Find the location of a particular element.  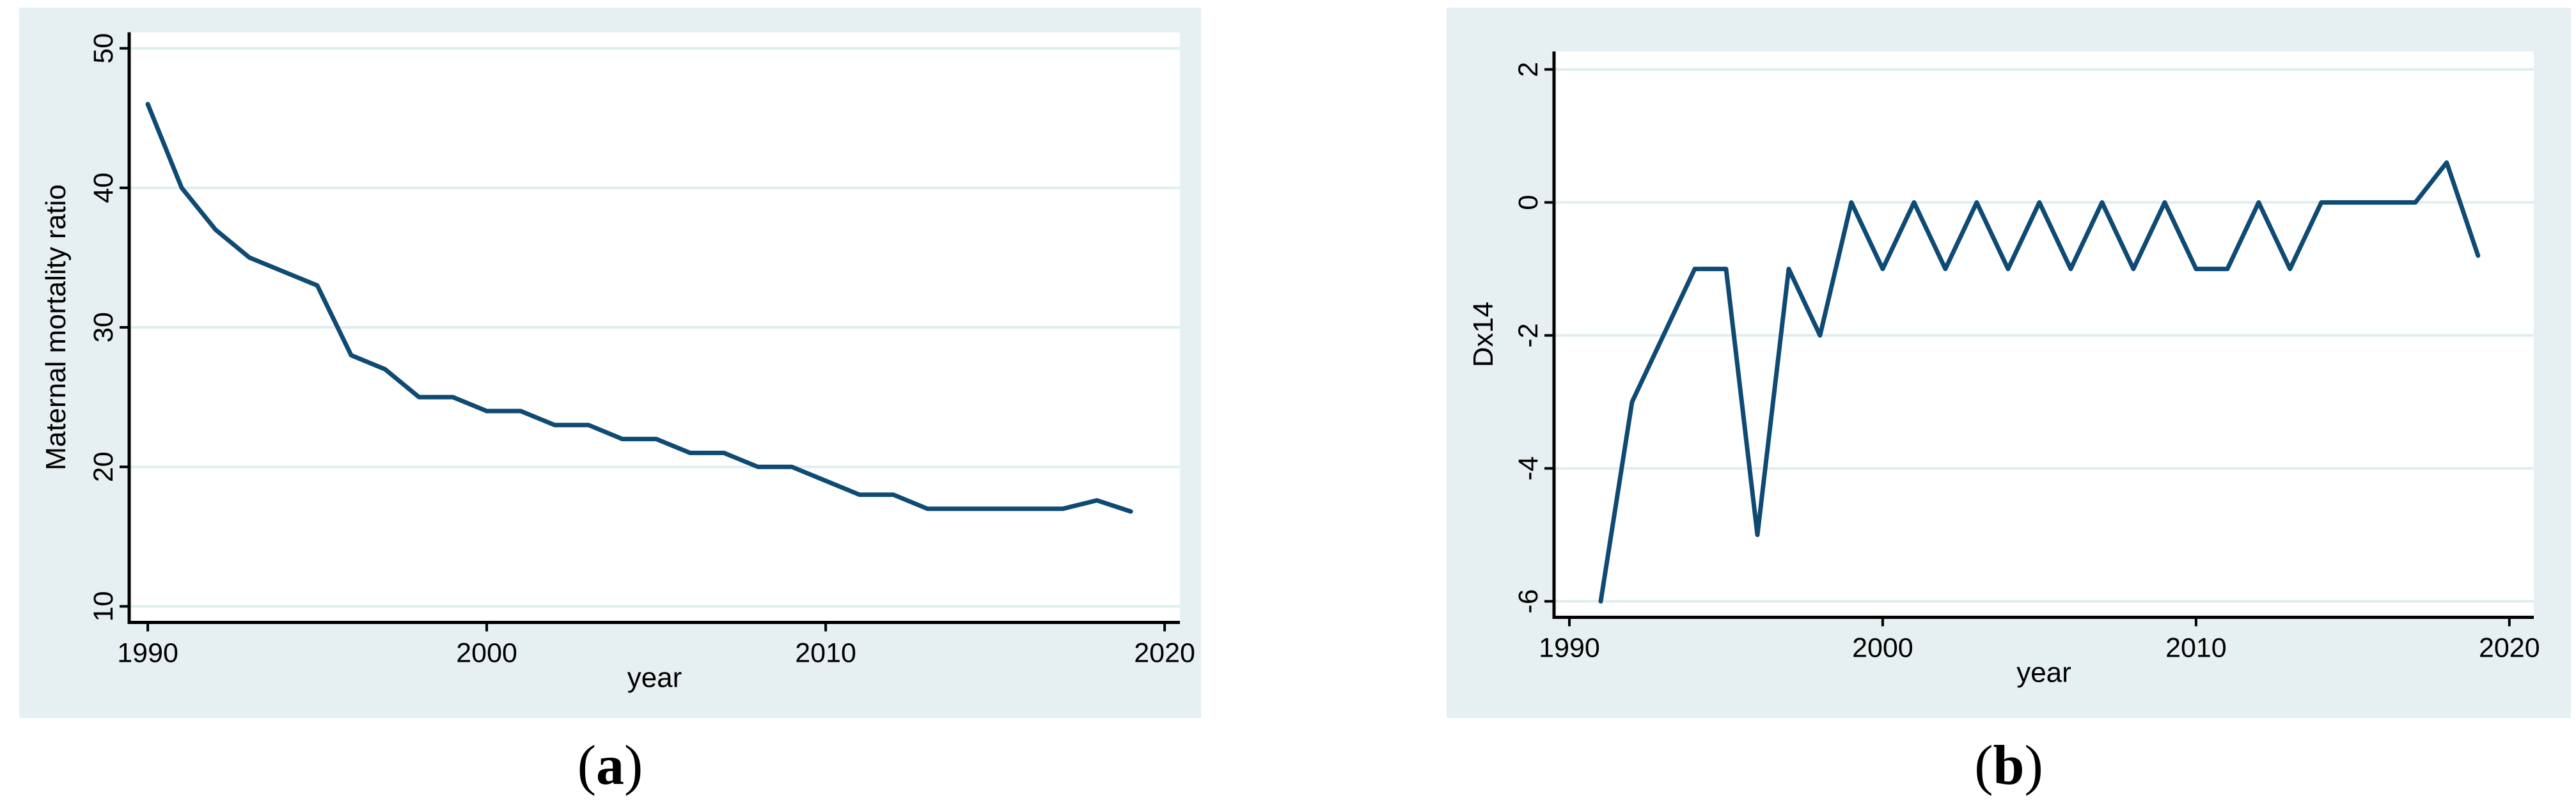

y-tick-label: 10 is located at coordinates (103, 606).